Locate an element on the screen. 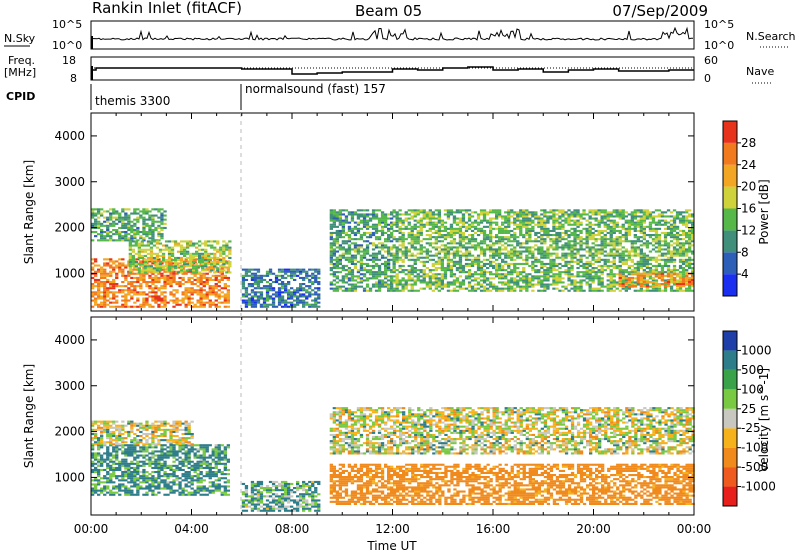 The width and height of the screenshot is (800, 554). velocity-colorbar-tick: -500 is located at coordinates (754, 467).